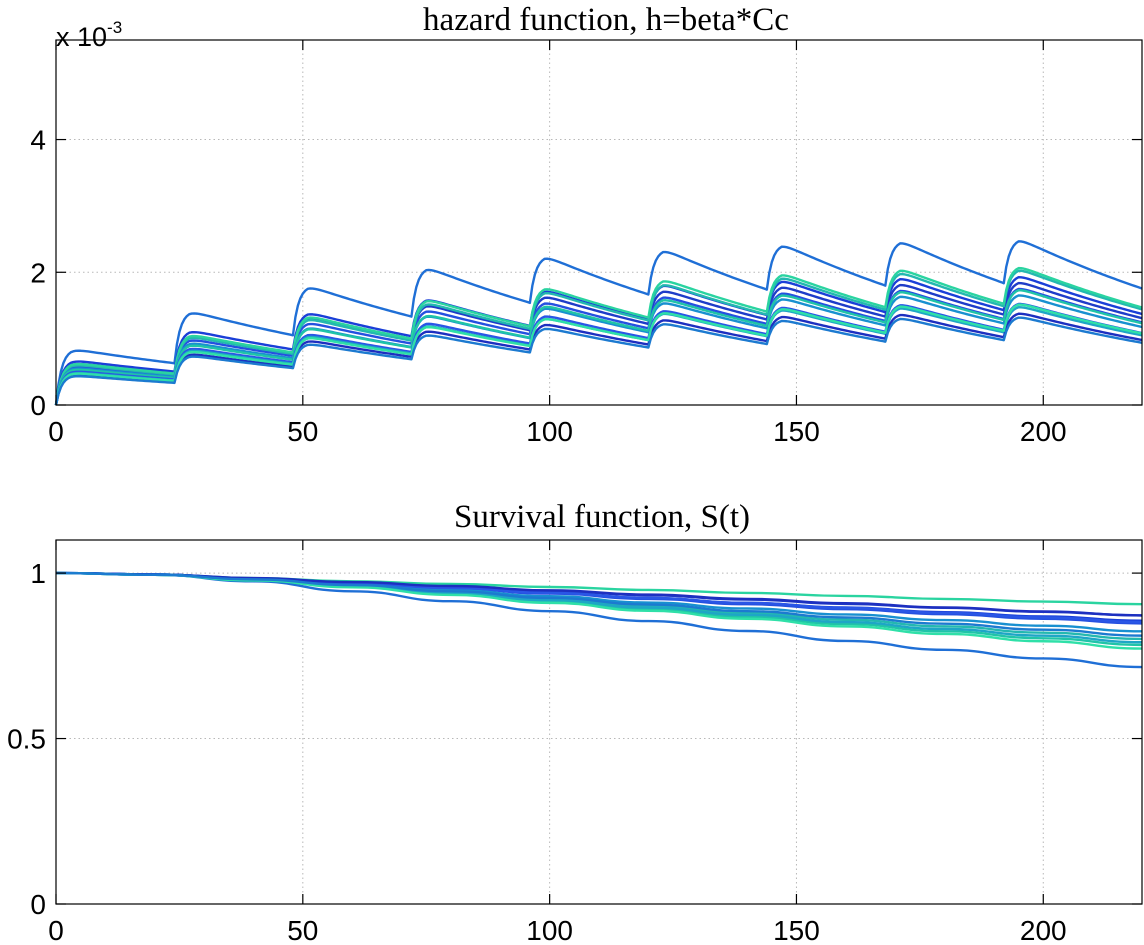 This screenshot has width=1144, height=945. What do you see at coordinates (38, 140) in the screenshot?
I see `y-tick-label: 4` at bounding box center [38, 140].